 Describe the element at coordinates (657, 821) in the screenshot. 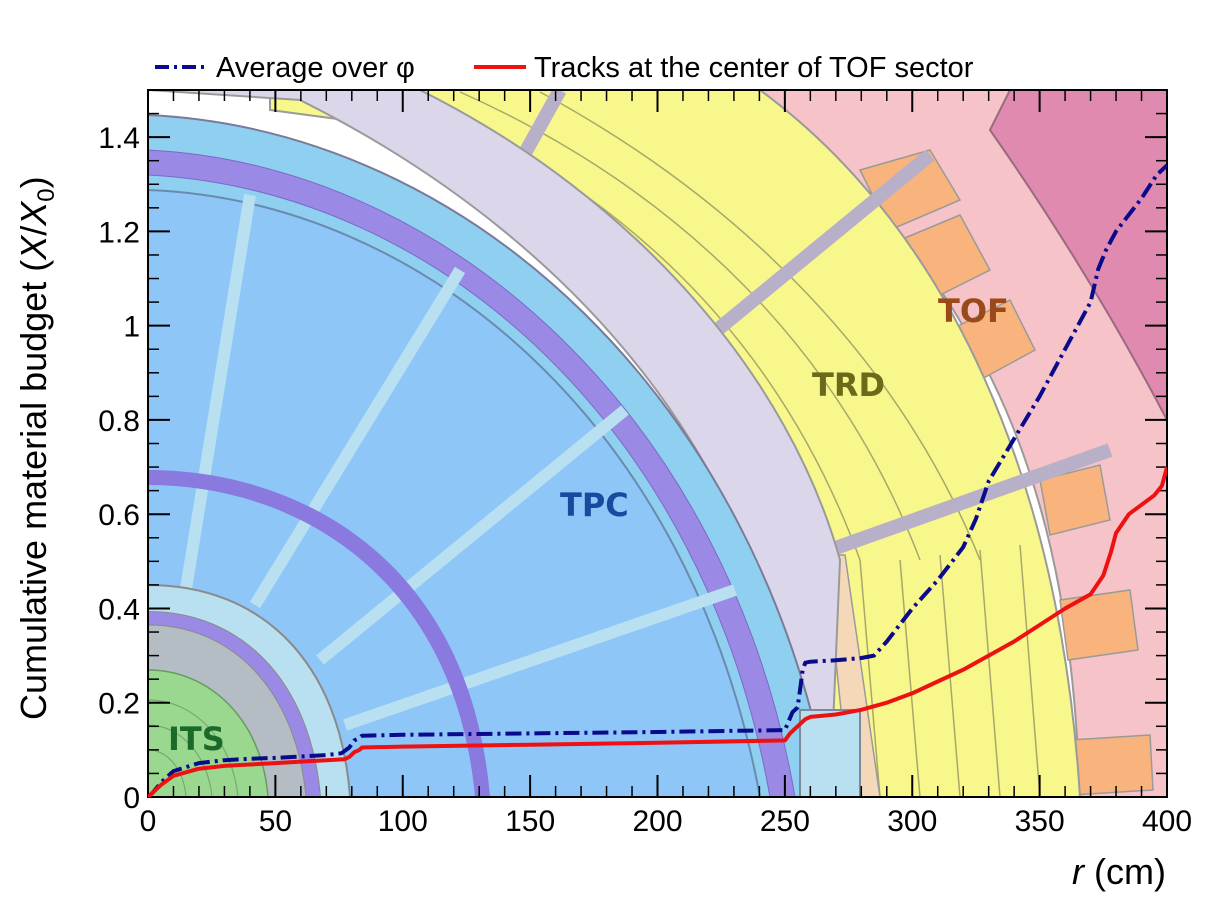

I see `x-tick-label: 200` at that location.